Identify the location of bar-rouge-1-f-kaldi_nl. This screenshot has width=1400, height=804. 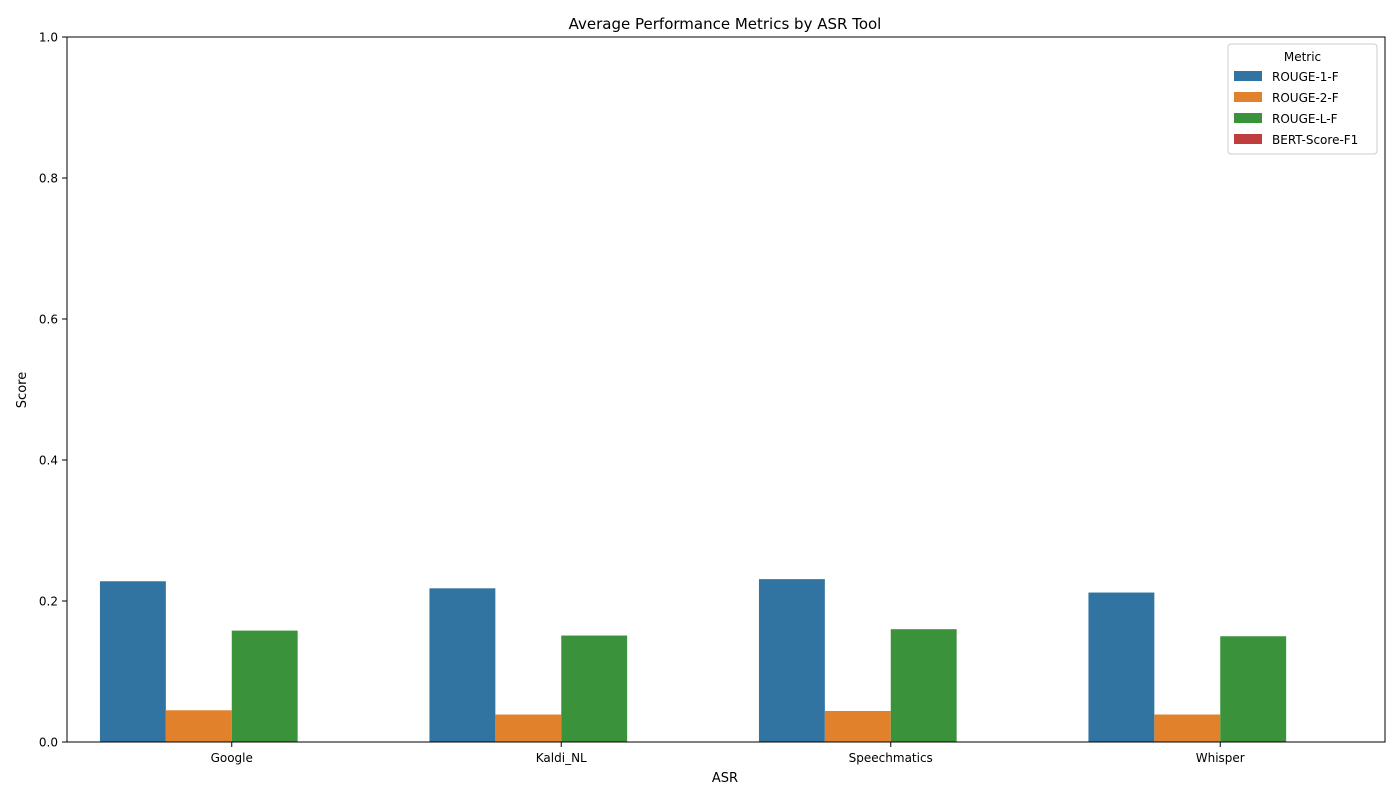
(462, 665).